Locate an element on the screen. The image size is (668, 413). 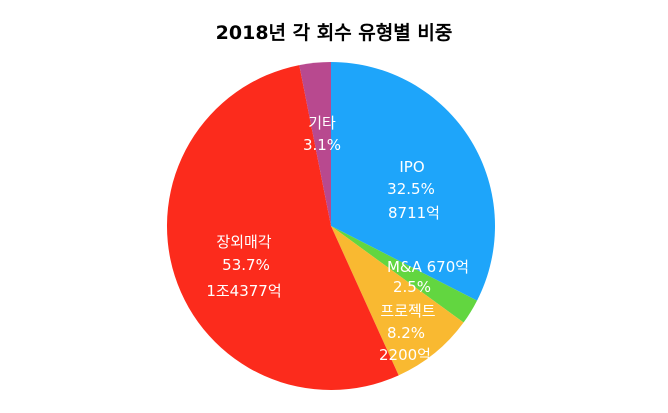
slice-label-1-name: IPO is located at coordinates (411, 167).